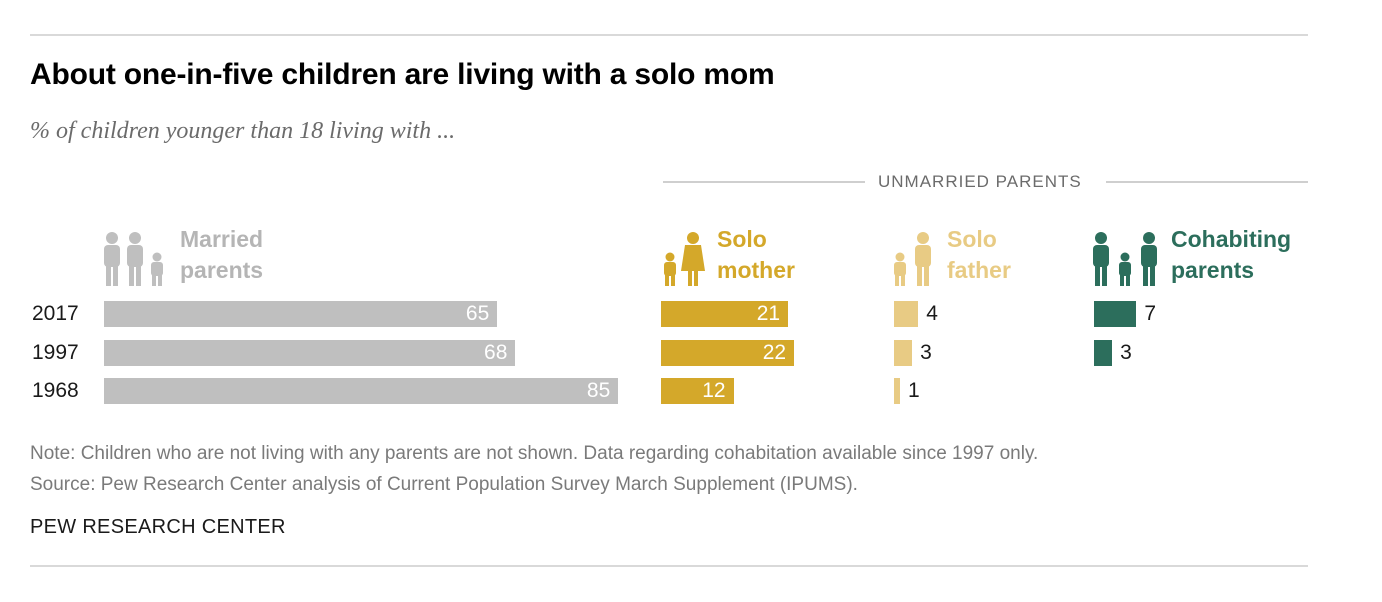  Describe the element at coordinates (714, 390) in the screenshot. I see `value-label-solo-mother-1968: 12` at that location.